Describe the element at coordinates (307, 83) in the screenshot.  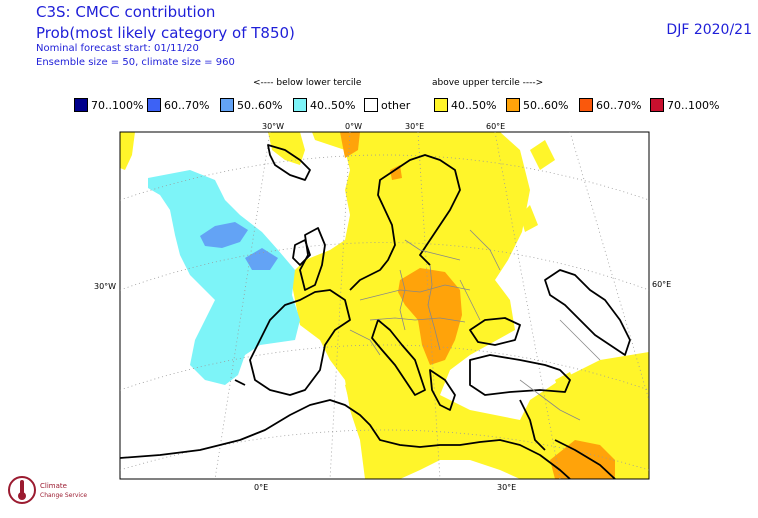
I see `below-tercile-label: <---- below lower tercile` at that location.